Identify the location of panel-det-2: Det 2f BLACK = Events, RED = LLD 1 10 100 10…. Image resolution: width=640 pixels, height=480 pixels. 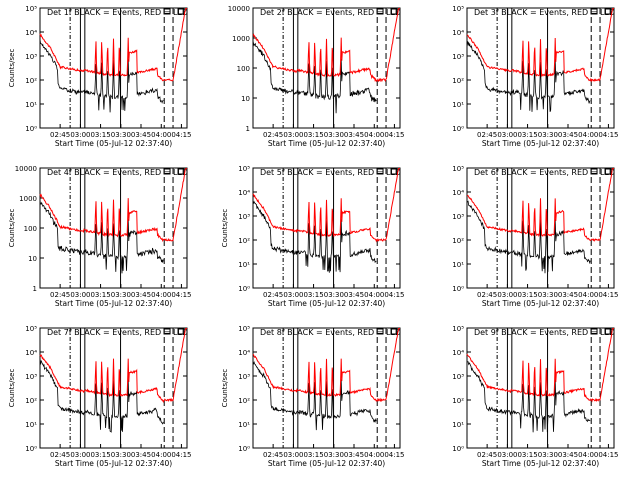
(316, 76).